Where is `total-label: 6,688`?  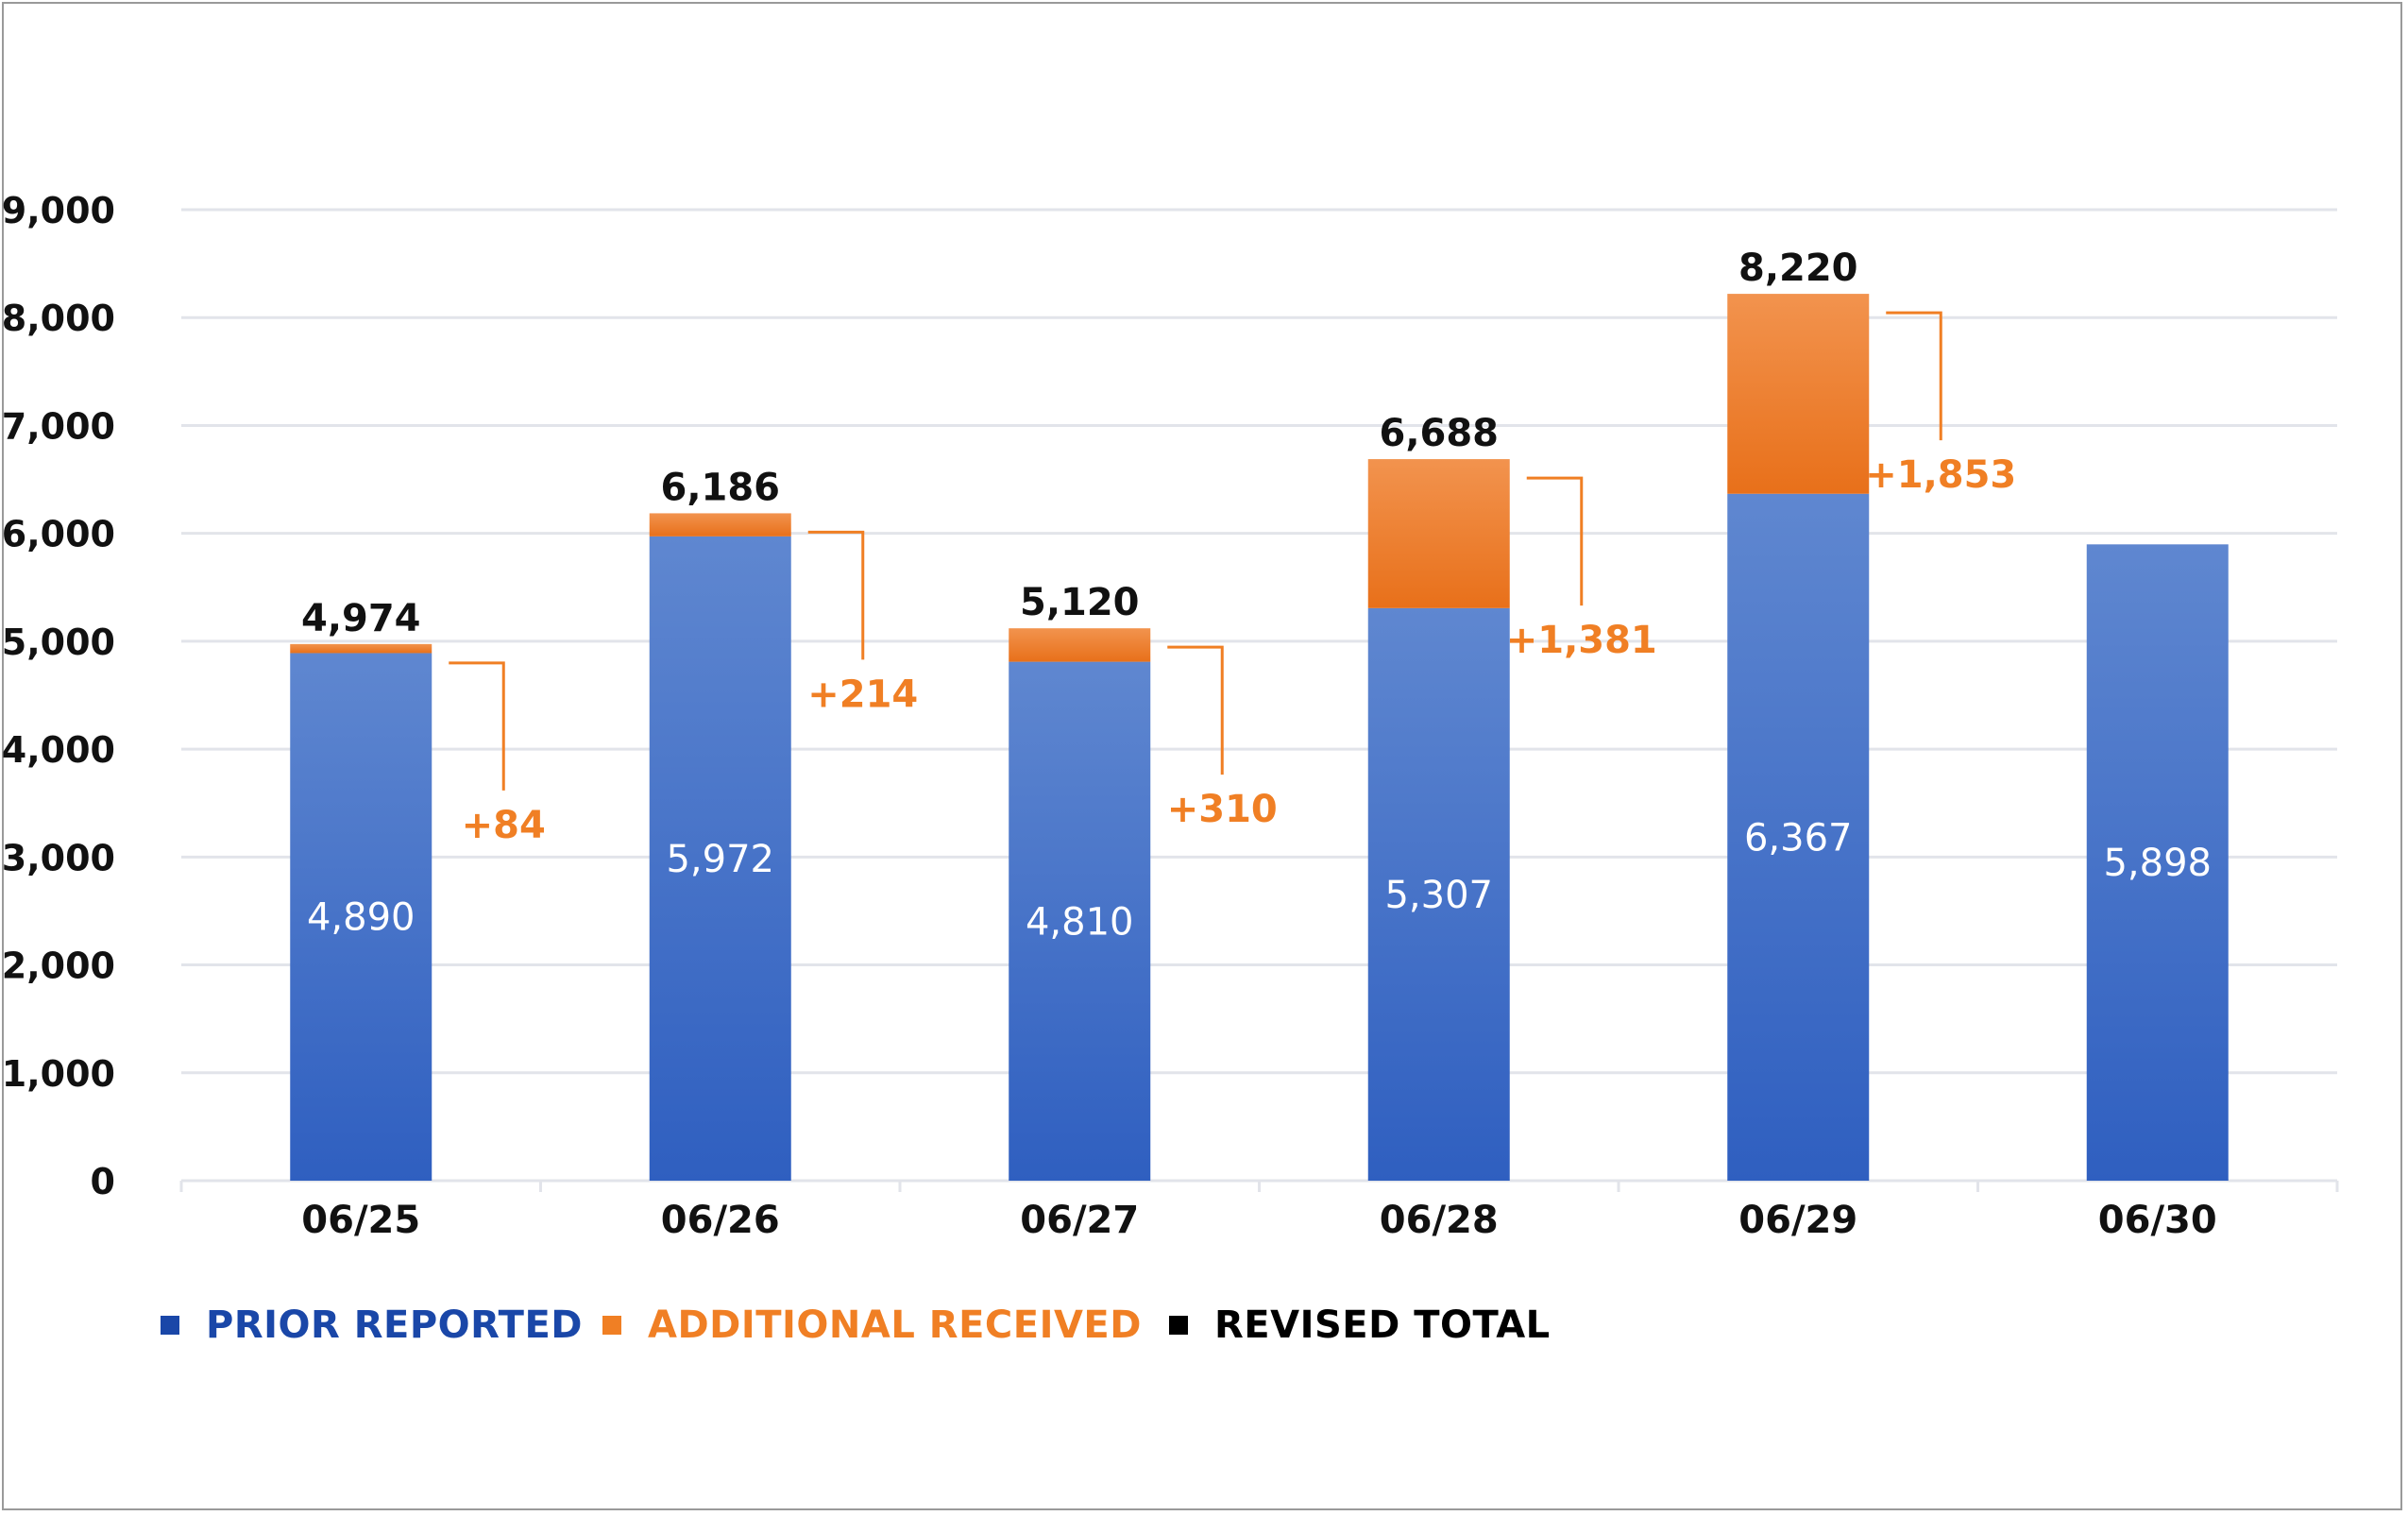 total-label: 6,688 is located at coordinates (1439, 434).